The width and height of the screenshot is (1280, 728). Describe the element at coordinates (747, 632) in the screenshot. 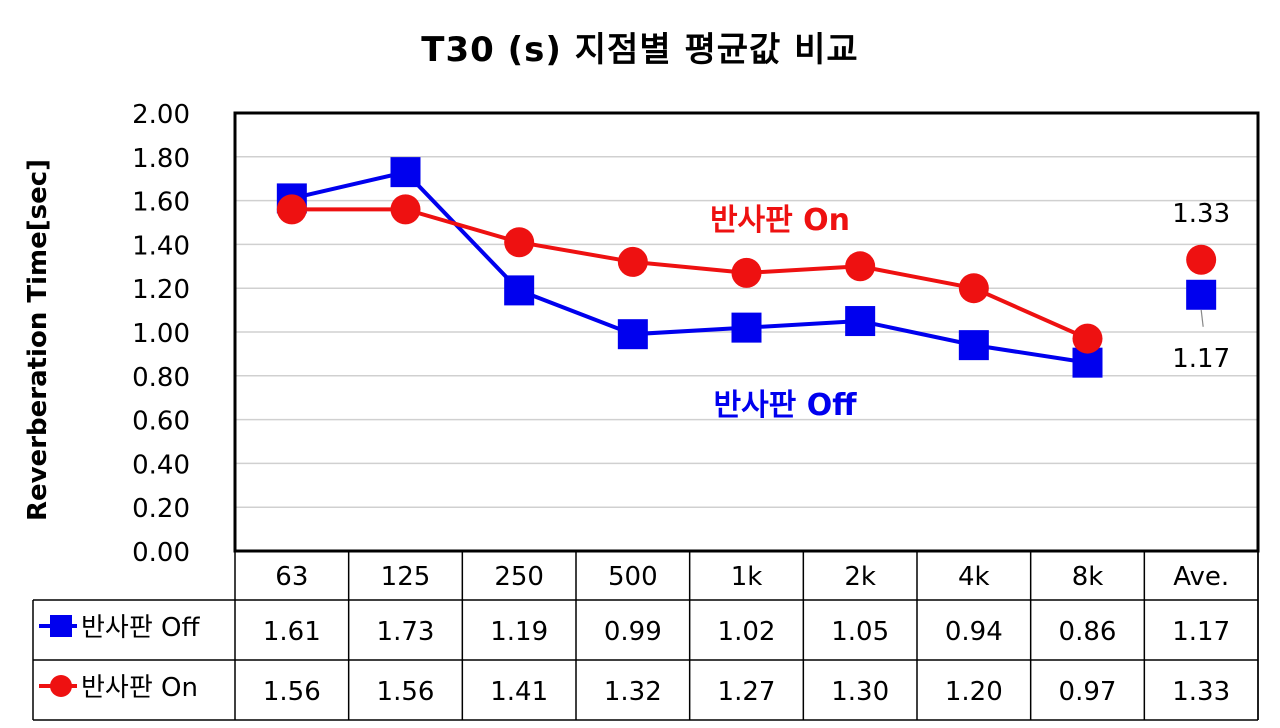

I see `table-cell-value: 1.02` at that location.